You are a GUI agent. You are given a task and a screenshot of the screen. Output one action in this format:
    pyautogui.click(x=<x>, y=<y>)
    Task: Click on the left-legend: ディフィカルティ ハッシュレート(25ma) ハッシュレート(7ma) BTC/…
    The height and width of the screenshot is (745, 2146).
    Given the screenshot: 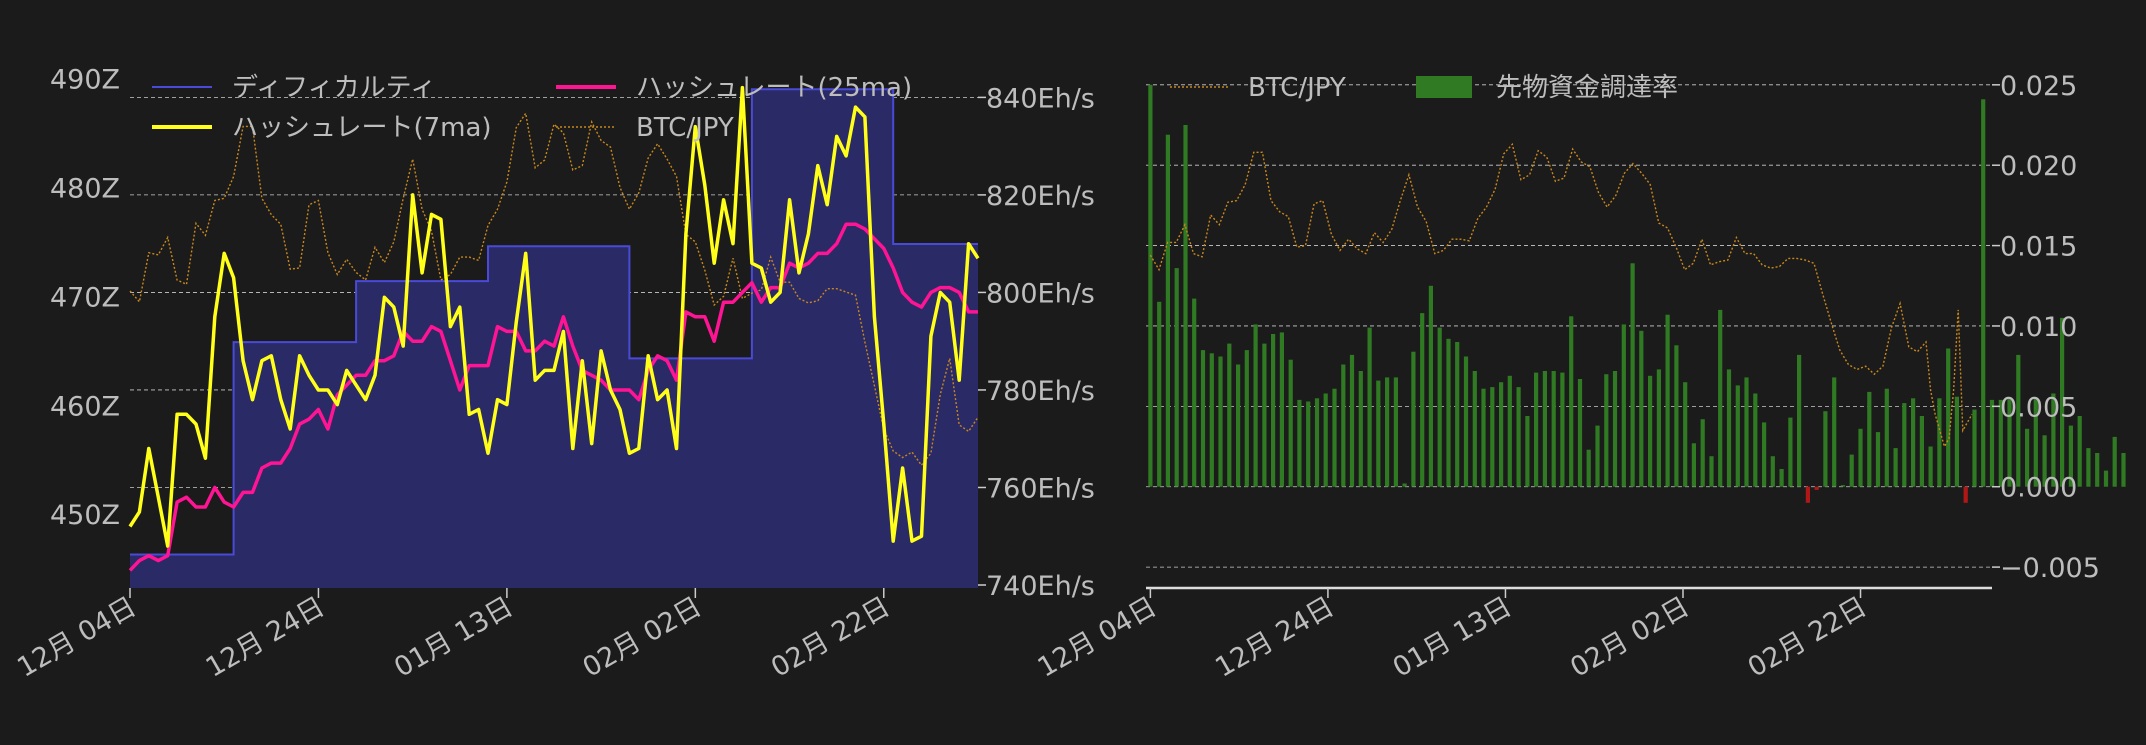 What is the action you would take?
    pyautogui.click(x=532, y=108)
    